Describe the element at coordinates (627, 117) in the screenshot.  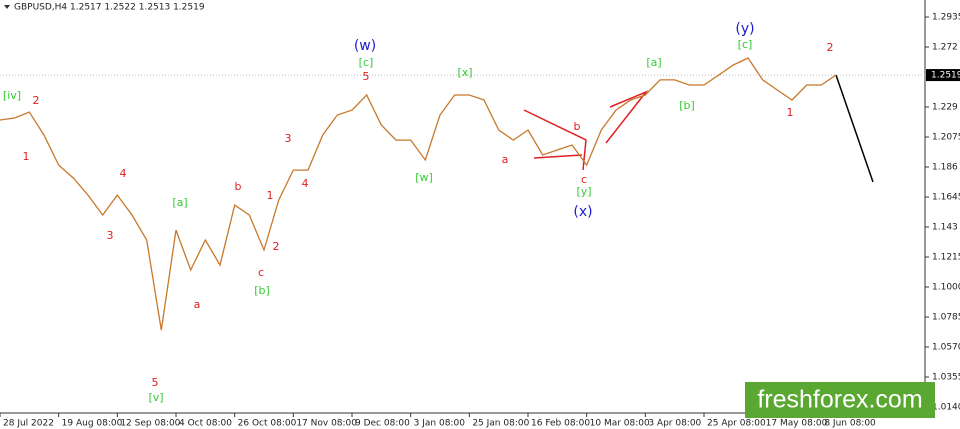
I see `wedge-lines` at that location.